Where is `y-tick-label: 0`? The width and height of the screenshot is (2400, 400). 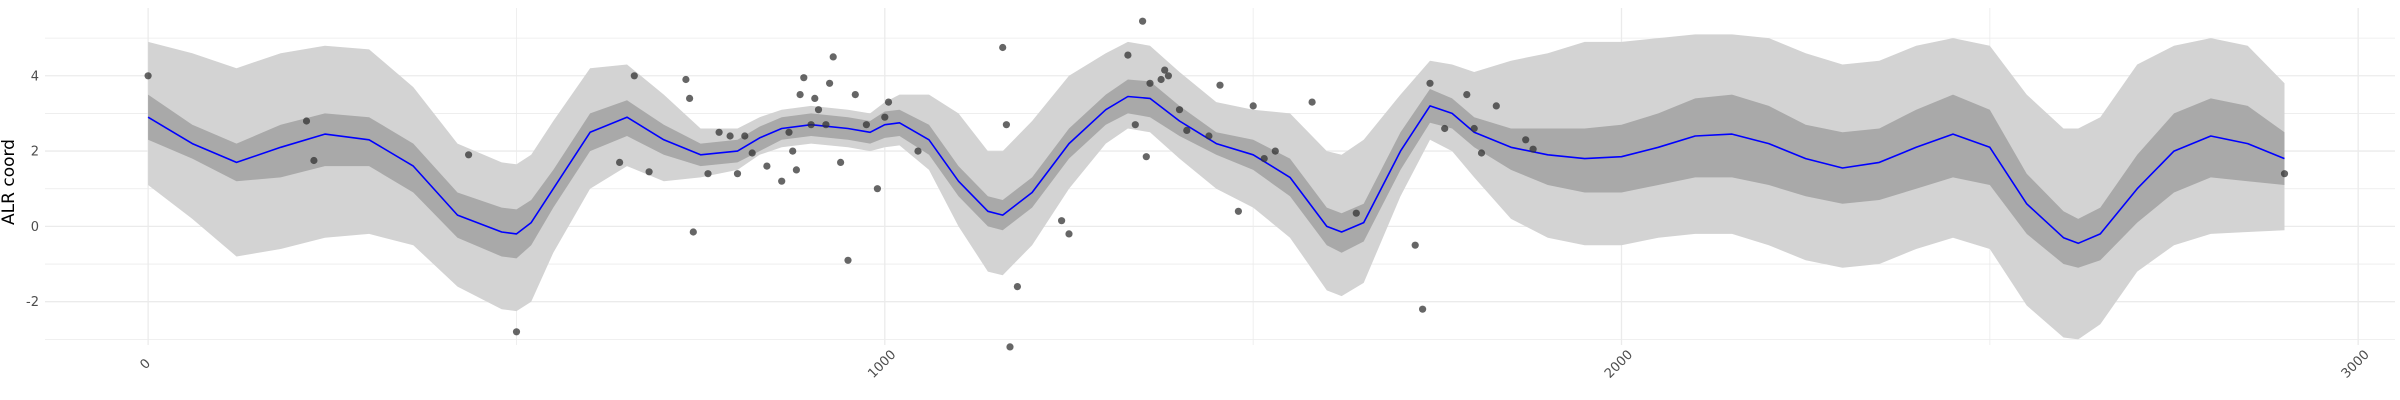 y-tick-label: 0 is located at coordinates (35, 227).